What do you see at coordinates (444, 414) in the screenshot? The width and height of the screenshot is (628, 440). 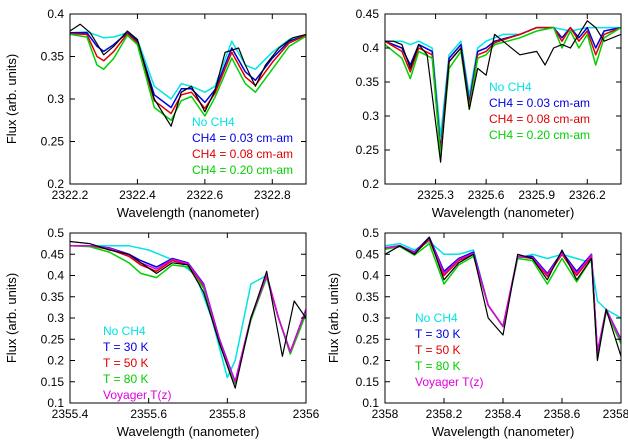 I see `x-tick-label: 2358.2` at bounding box center [444, 414].